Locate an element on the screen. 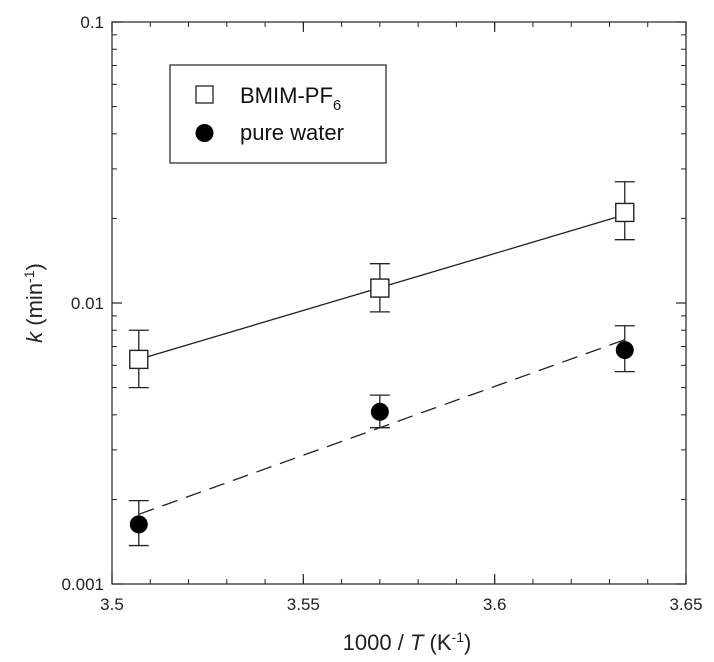  legend-label-water: pure water is located at coordinates (292, 132).